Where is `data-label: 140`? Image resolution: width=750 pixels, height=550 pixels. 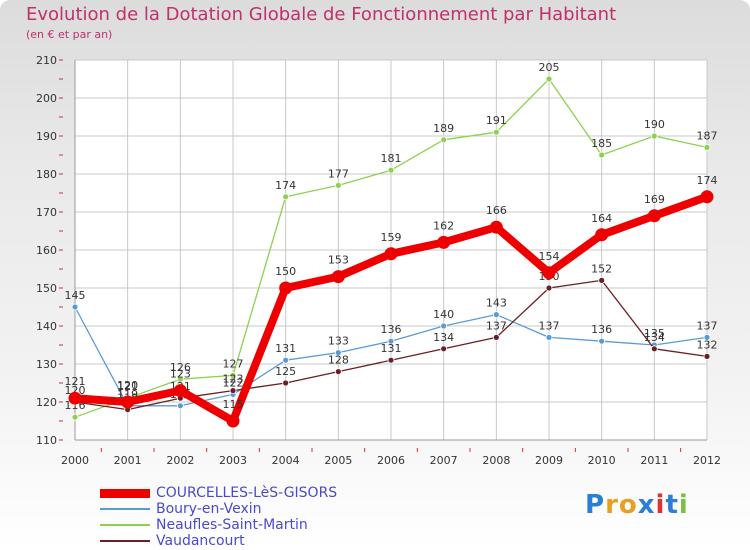
data-label: 140 is located at coordinates (443, 314).